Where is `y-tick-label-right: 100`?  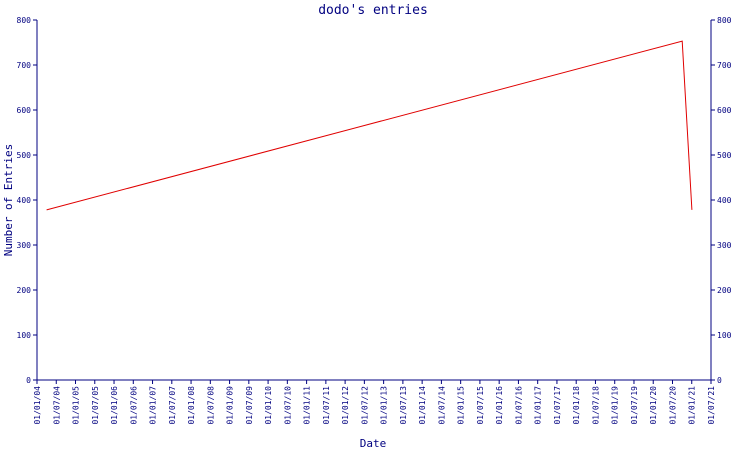
y-tick-label-right: 100 is located at coordinates (724, 335).